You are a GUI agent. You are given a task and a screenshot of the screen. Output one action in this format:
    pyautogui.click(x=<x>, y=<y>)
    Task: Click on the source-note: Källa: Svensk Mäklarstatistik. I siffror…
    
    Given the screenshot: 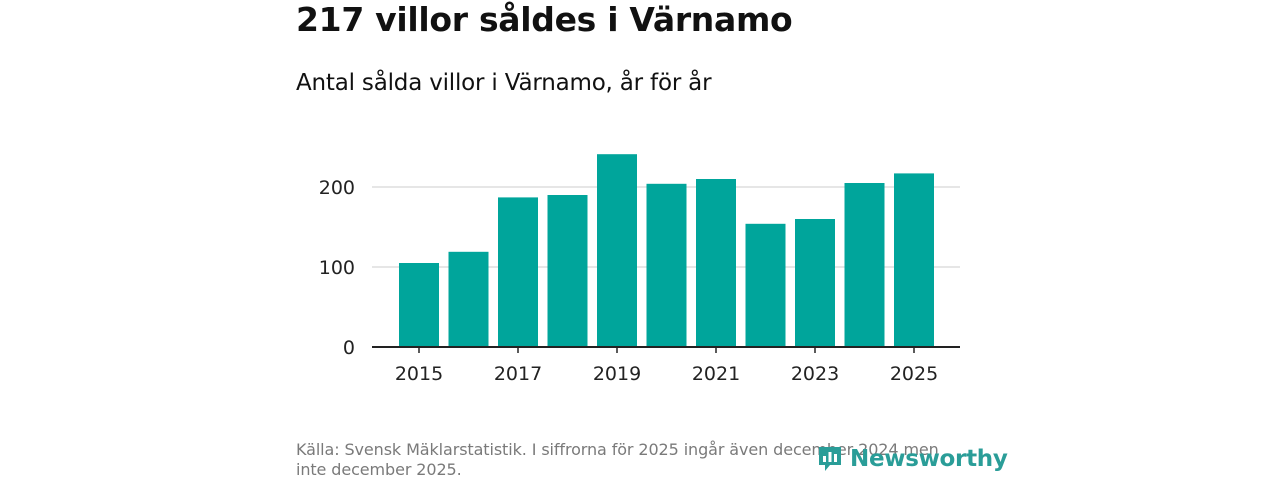 What is the action you would take?
    pyautogui.click(x=617, y=459)
    